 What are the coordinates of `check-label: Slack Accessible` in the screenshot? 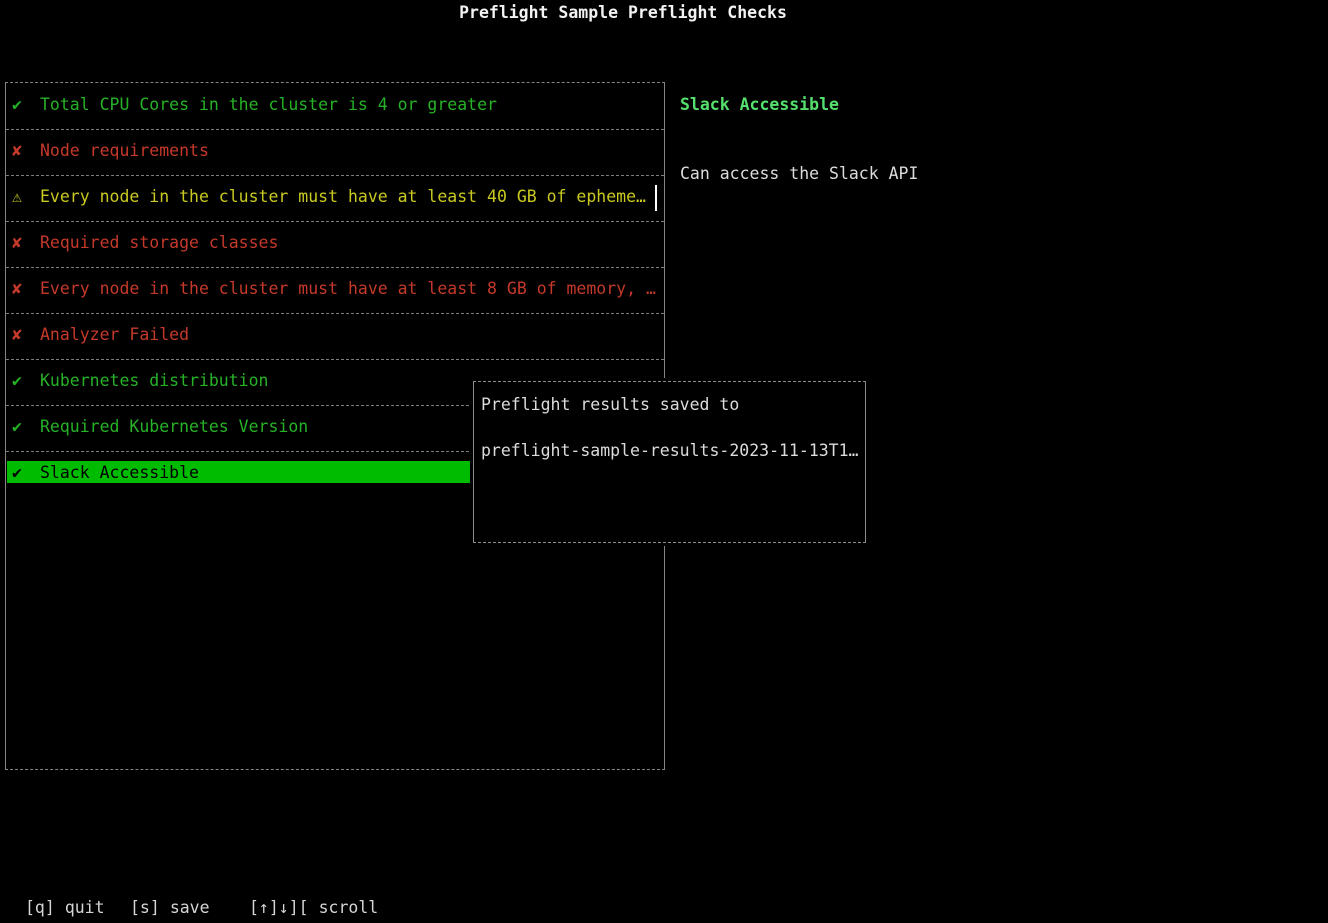 It's located at (119, 472).